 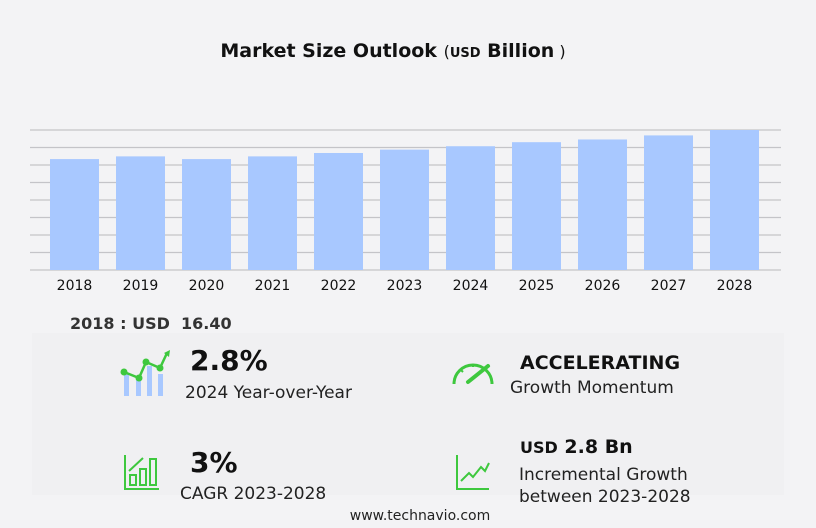 I want to click on incremental-label-1: Incremental Growth, so click(x=603, y=475).